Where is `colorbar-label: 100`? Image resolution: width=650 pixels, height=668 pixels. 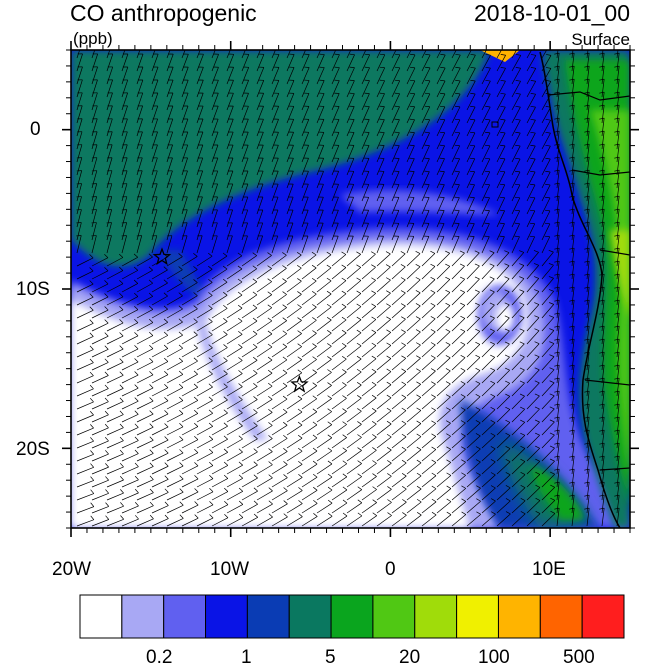
colorbar-label: 100 is located at coordinates (494, 658).